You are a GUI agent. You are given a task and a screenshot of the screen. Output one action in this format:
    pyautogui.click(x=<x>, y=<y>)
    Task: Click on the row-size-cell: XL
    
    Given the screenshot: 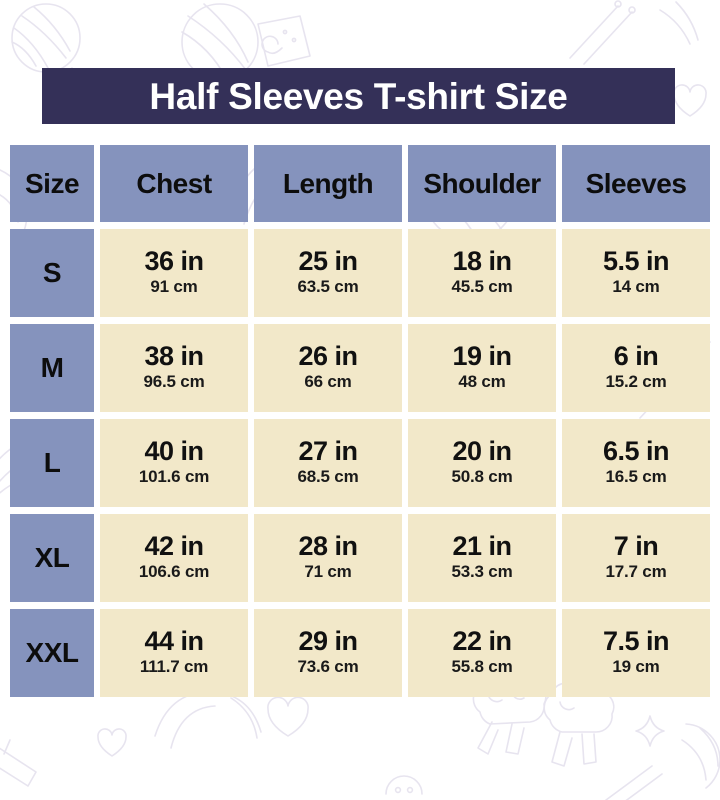 What is the action you would take?
    pyautogui.click(x=52, y=558)
    